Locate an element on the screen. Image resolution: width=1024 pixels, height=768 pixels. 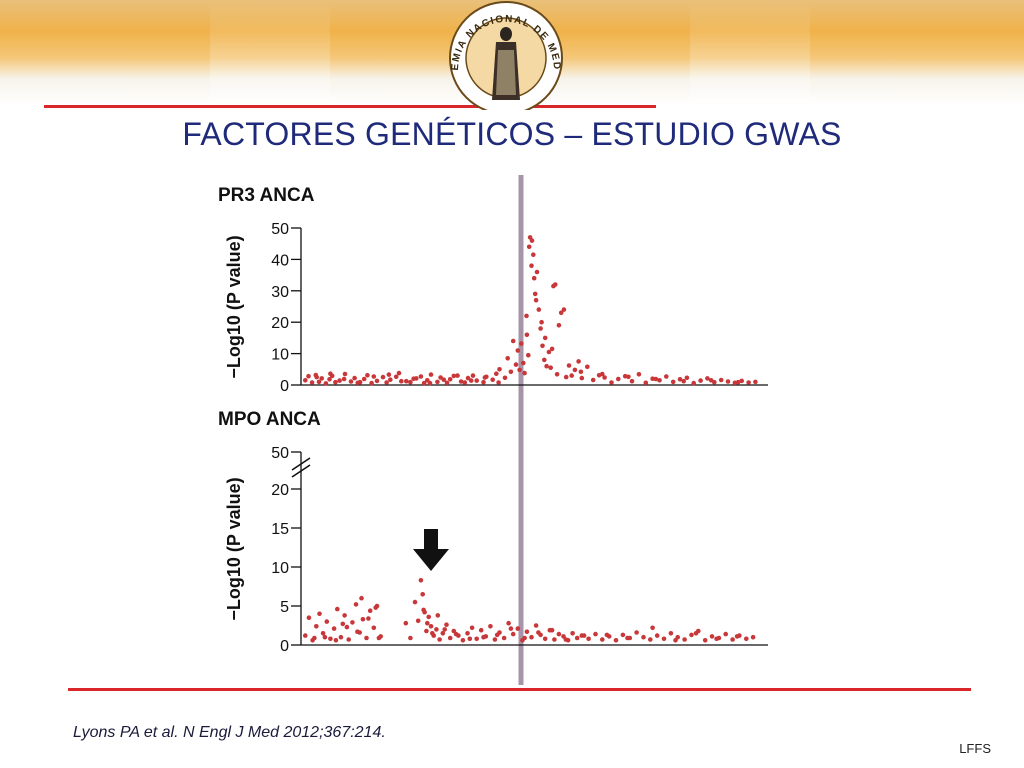
y-tick-label: 20 is located at coordinates (280, 323).